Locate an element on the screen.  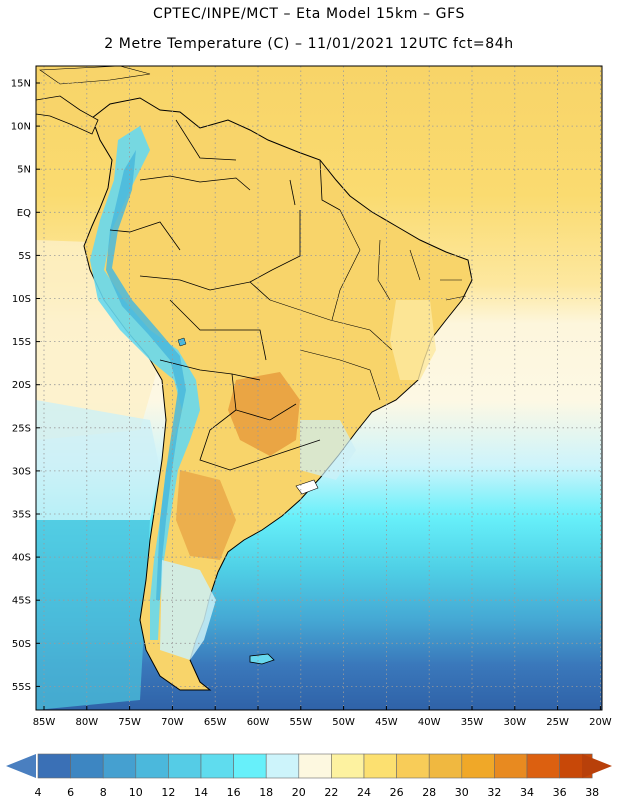
colorbar-label: 32 is located at coordinates (494, 792).